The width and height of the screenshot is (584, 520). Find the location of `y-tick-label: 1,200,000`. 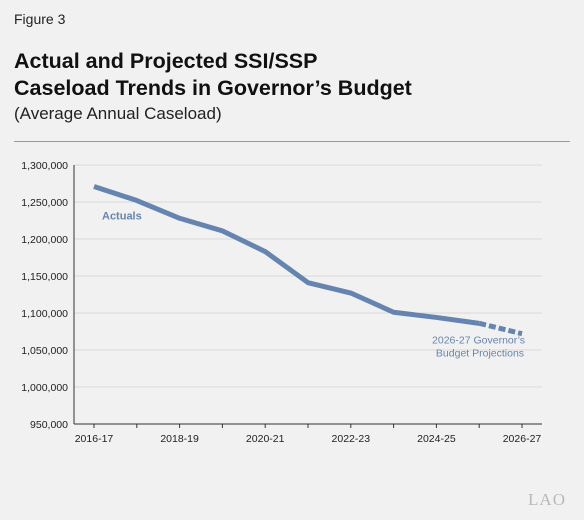

y-tick-label: 1,200,000 is located at coordinates (44, 240).